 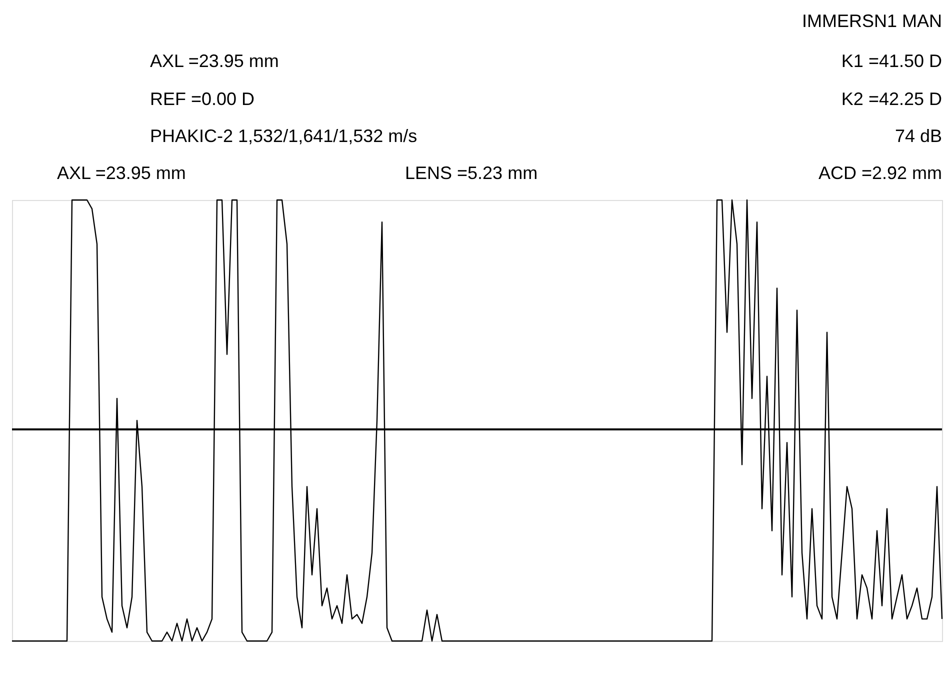 What do you see at coordinates (891, 61) in the screenshot?
I see `text: K1 =41.50 D` at bounding box center [891, 61].